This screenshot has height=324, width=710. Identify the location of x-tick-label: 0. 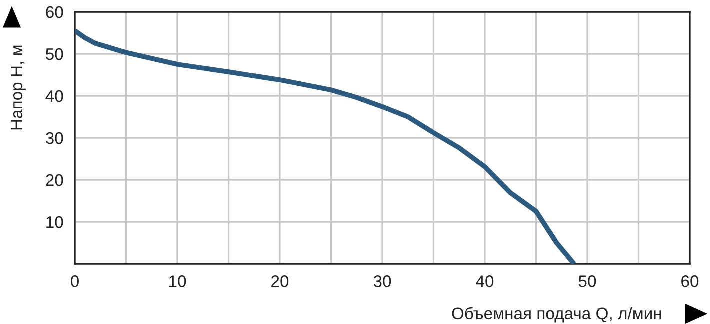
(75, 282).